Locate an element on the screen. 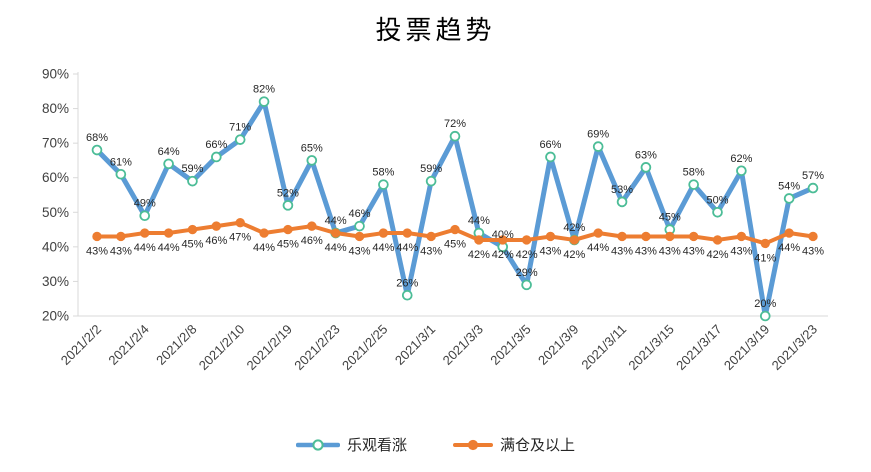 This screenshot has height=472, width=871. data-label-0: 65% is located at coordinates (312, 148).